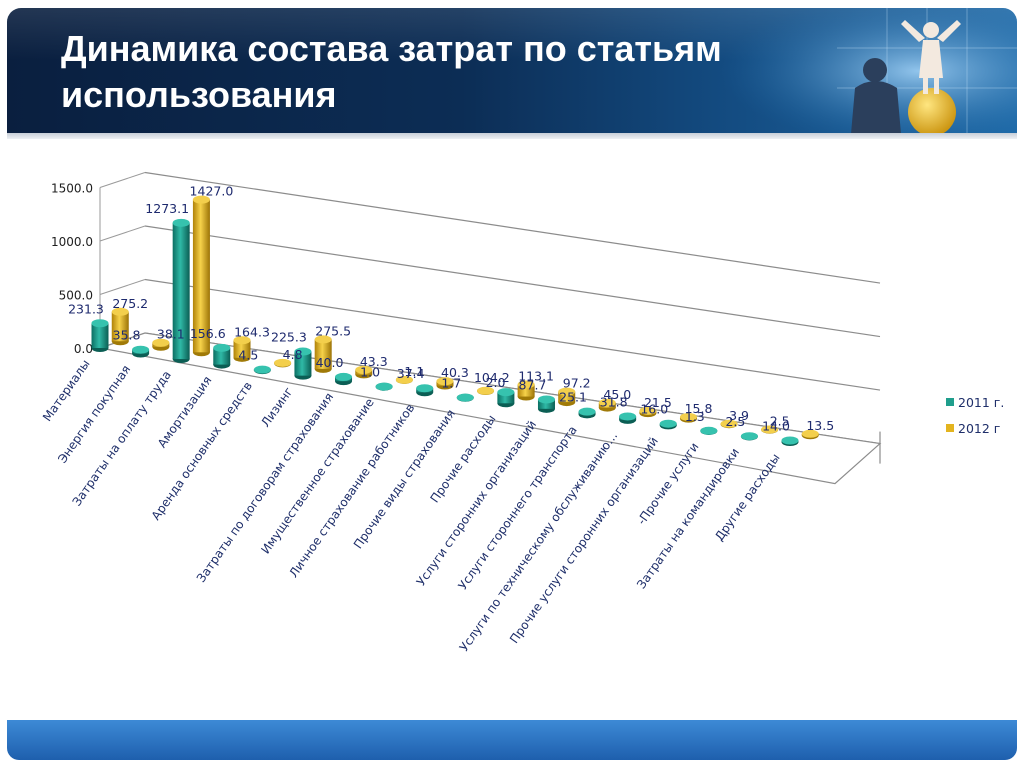  Describe the element at coordinates (130, 303) in the screenshot. I see `data-label: 275.2` at that location.